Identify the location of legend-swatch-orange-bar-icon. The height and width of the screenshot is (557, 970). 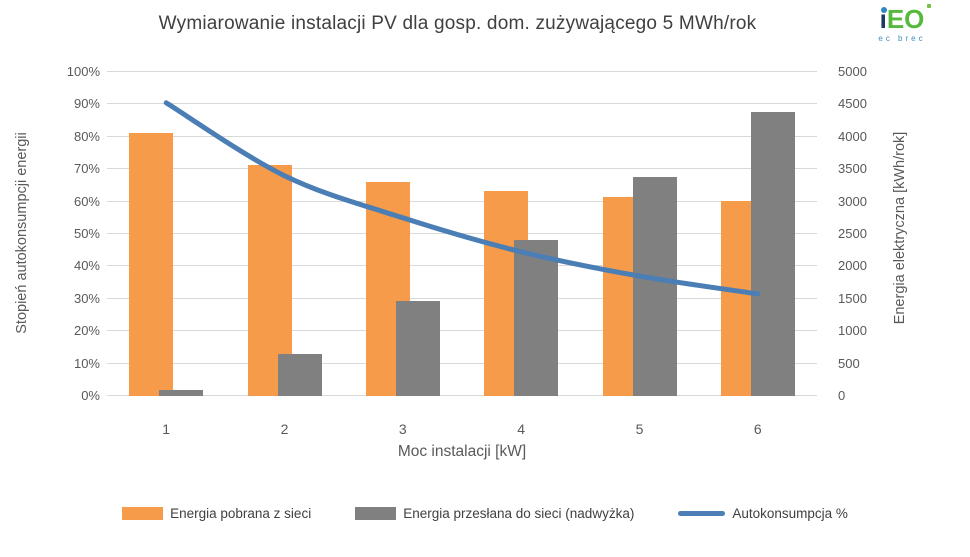
(143, 513).